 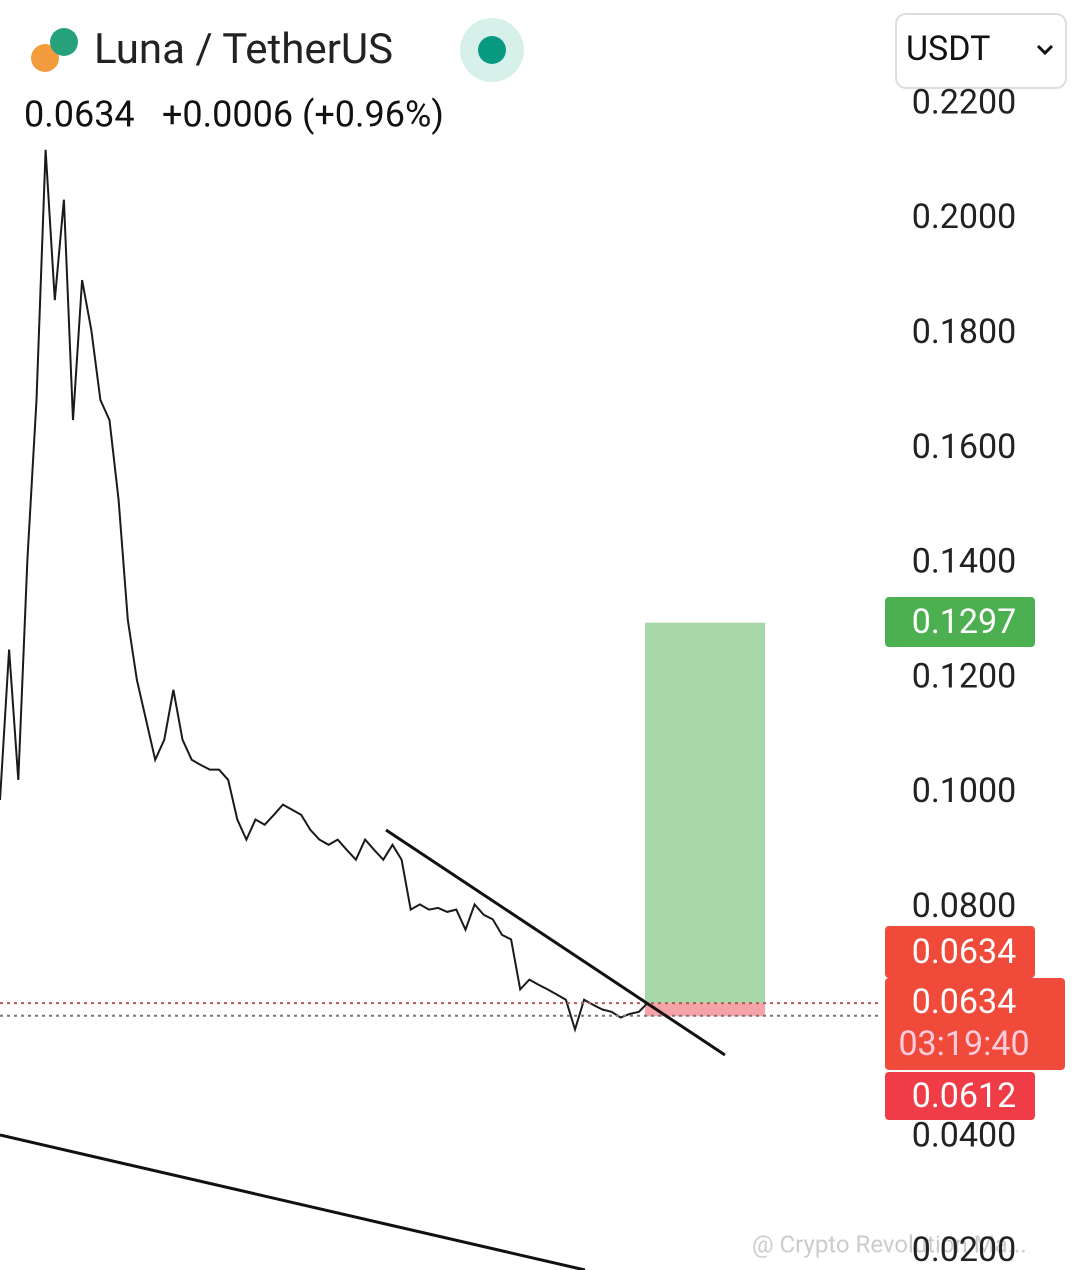 What do you see at coordinates (964, 102) in the screenshot?
I see `y-tick-label: 0.2200` at bounding box center [964, 102].